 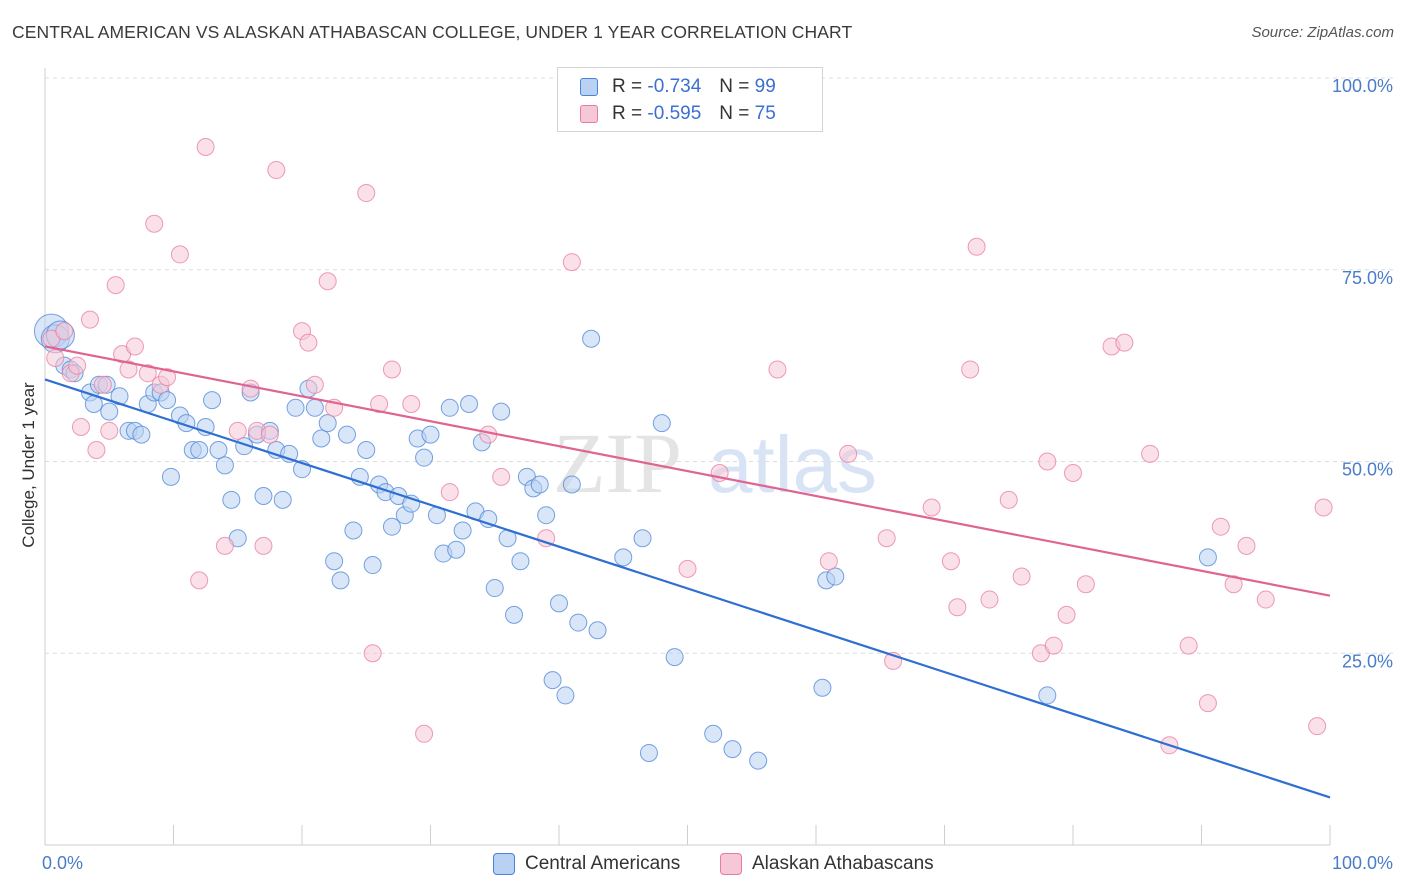 I want to click on watermark: ZIP atlas, so click(x=715, y=463).